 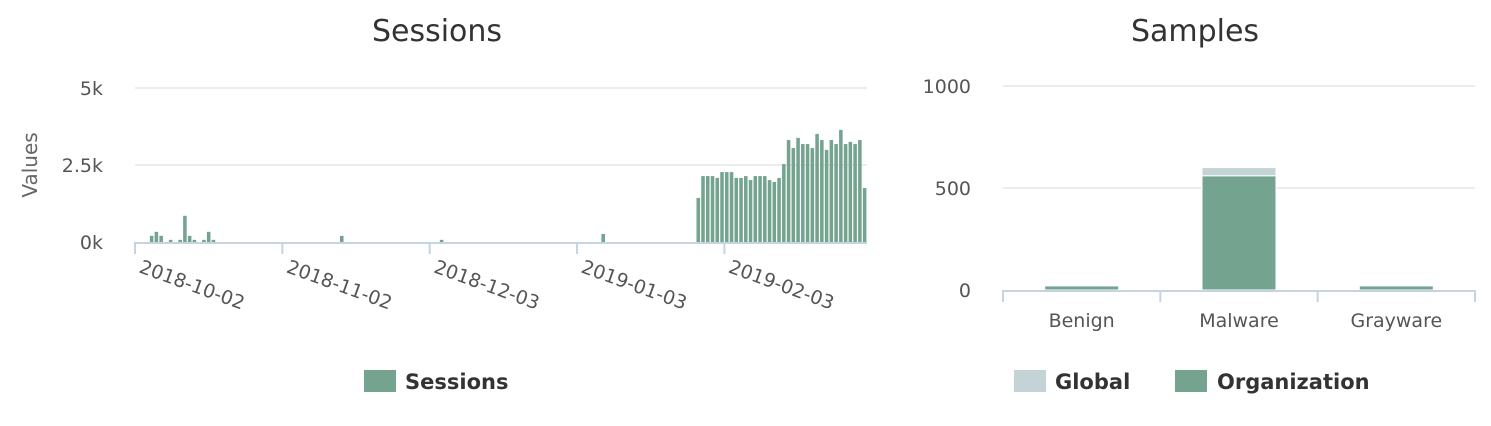 What do you see at coordinates (437, 31) in the screenshot?
I see `sessions-title: Sessions` at bounding box center [437, 31].